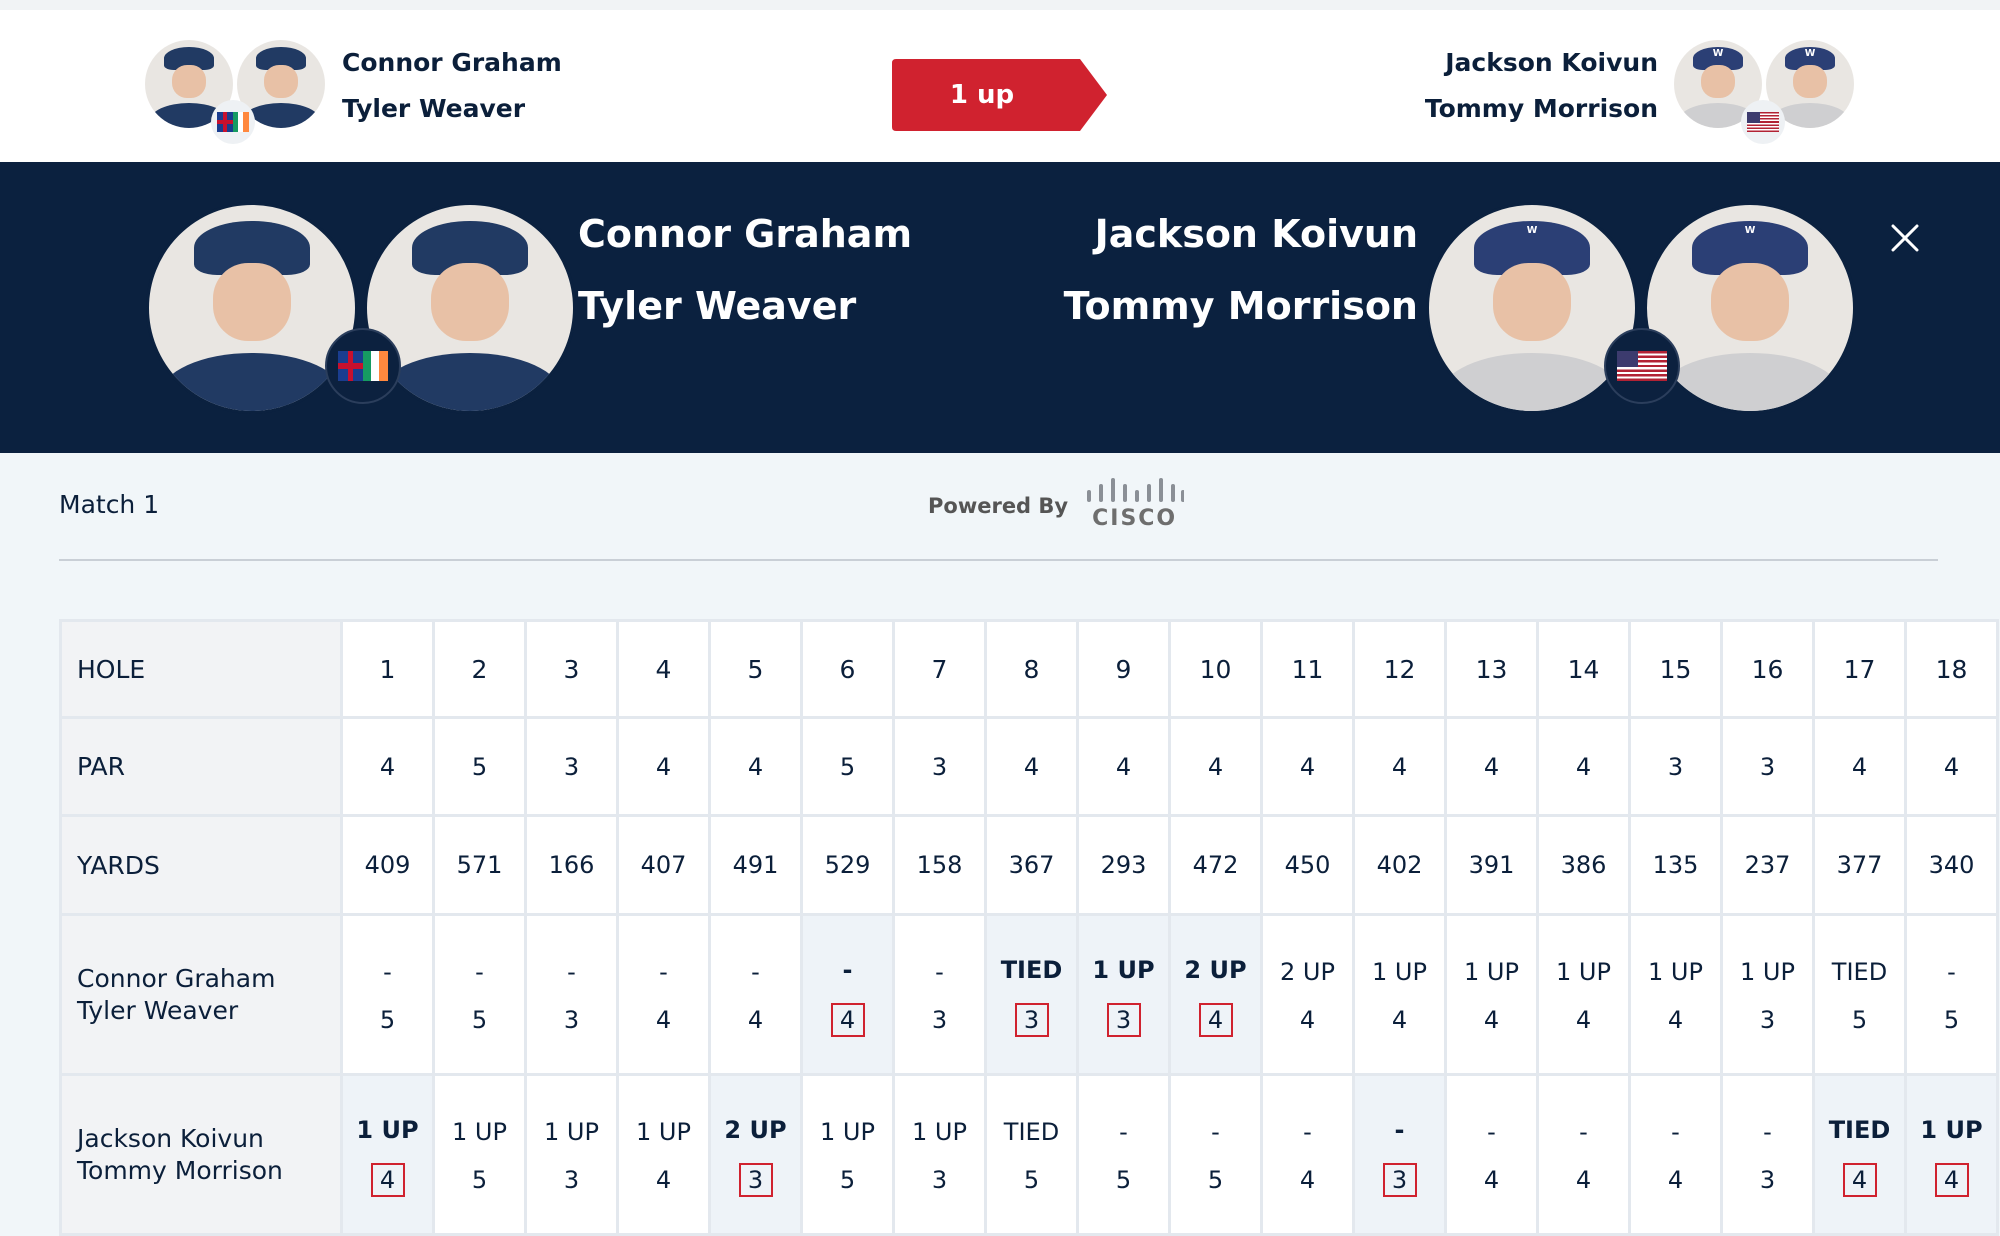  What do you see at coordinates (109, 504) in the screenshot?
I see `match-label: Match 1` at bounding box center [109, 504].